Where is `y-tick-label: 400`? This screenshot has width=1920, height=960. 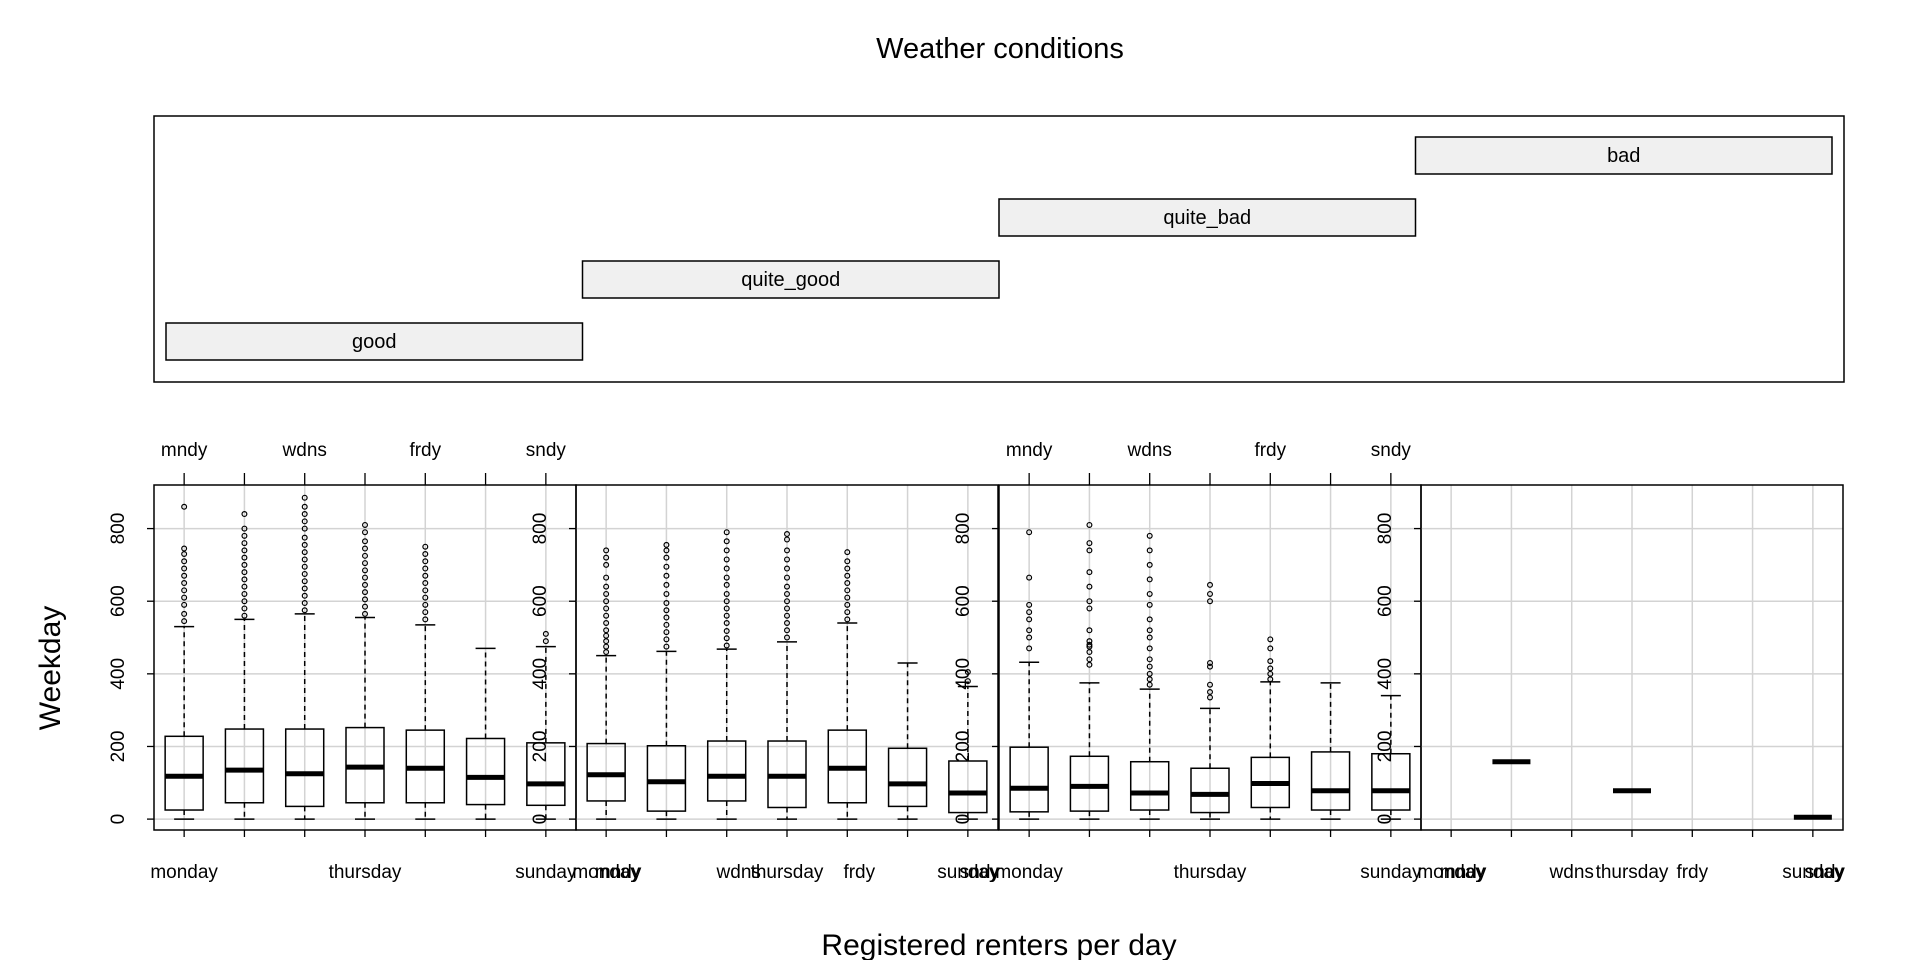 y-tick-label: 400 is located at coordinates (963, 674).